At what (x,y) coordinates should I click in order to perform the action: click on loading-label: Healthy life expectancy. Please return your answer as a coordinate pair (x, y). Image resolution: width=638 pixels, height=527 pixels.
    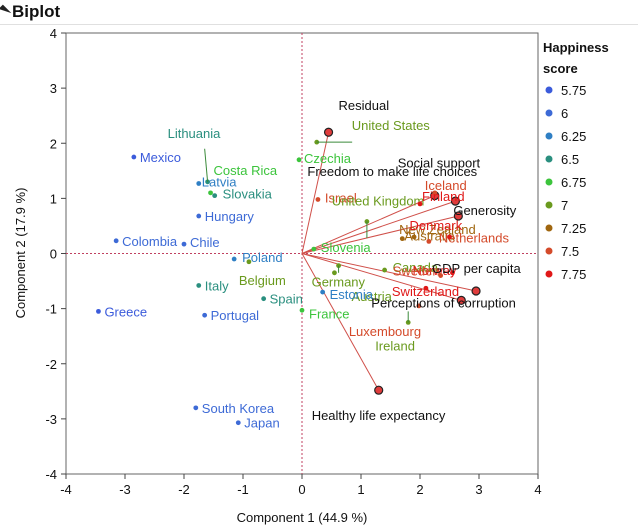
    Looking at the image, I should click on (379, 415).